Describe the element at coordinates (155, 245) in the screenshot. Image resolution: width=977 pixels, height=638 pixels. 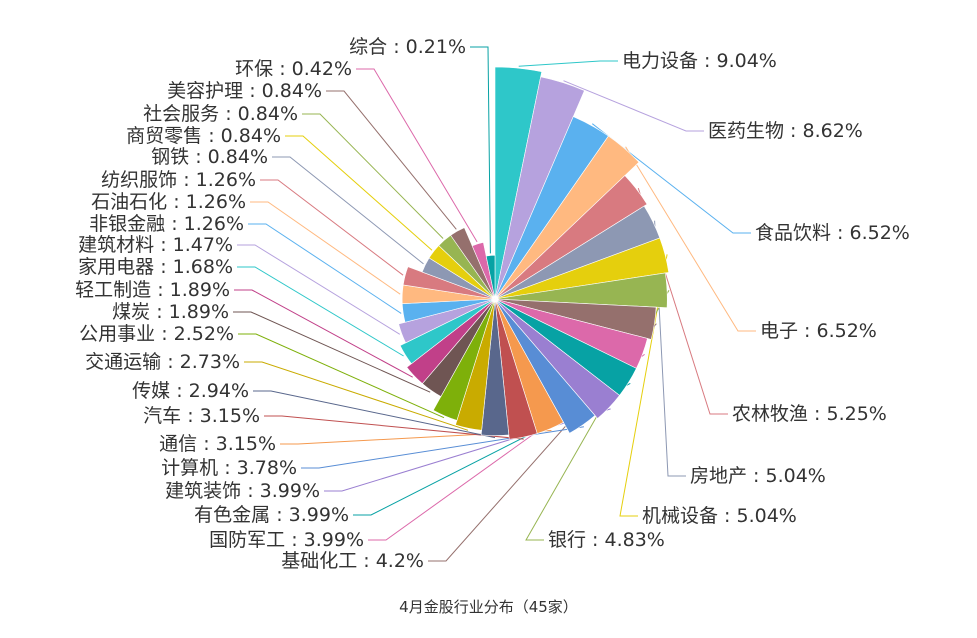
I see `slice-label-22: 建筑材料 : 1.47%` at that location.